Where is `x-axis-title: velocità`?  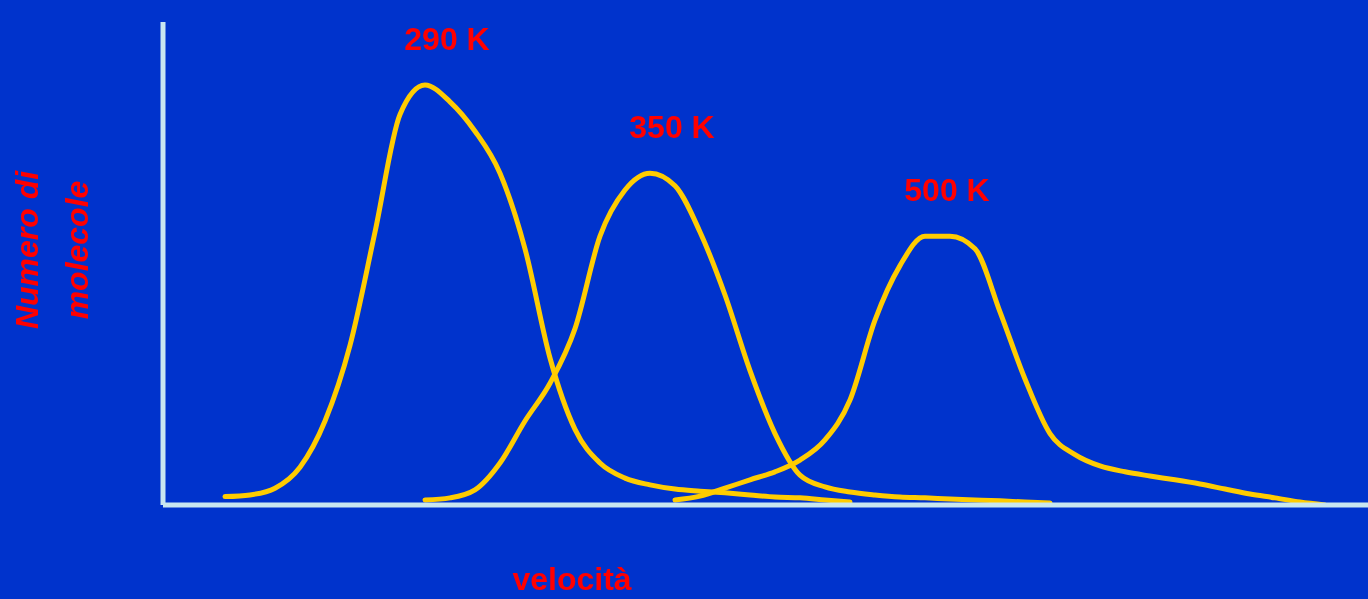 x-axis-title: velocità is located at coordinates (572, 579).